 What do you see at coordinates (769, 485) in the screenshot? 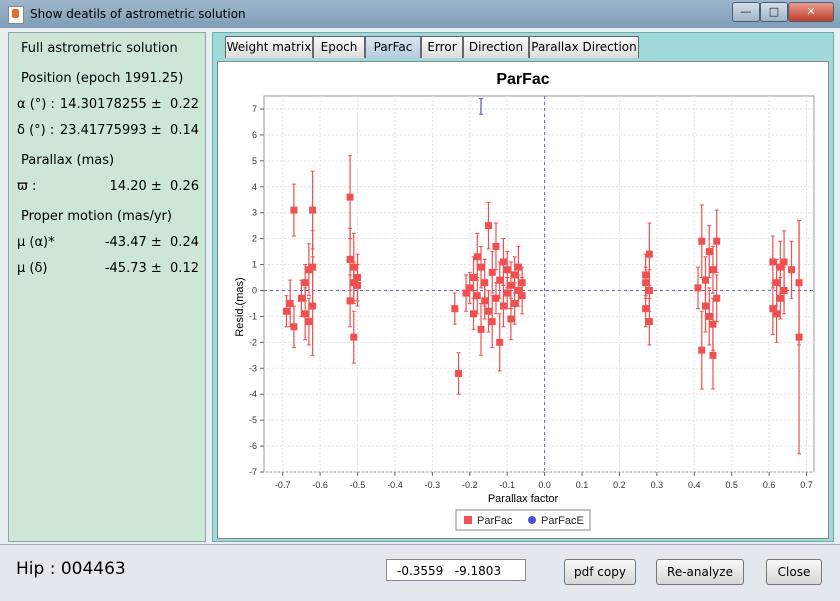
I see `x-tick-label: 0.6` at bounding box center [769, 485].